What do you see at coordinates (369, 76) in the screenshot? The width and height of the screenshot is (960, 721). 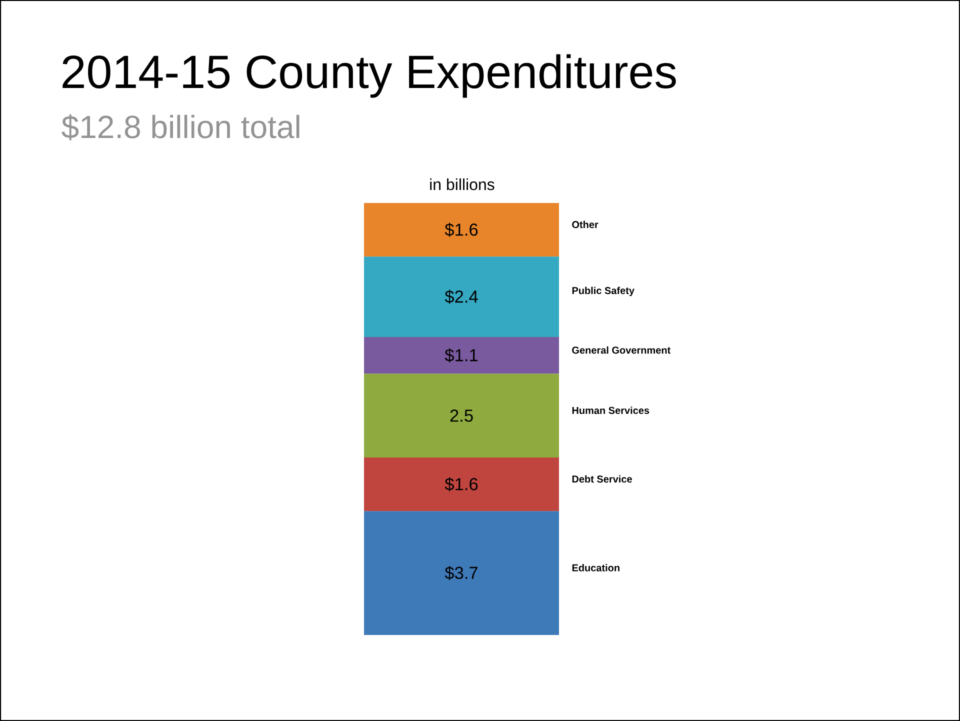 I see `chart-title: 2014-15 County Expenditures` at bounding box center [369, 76].